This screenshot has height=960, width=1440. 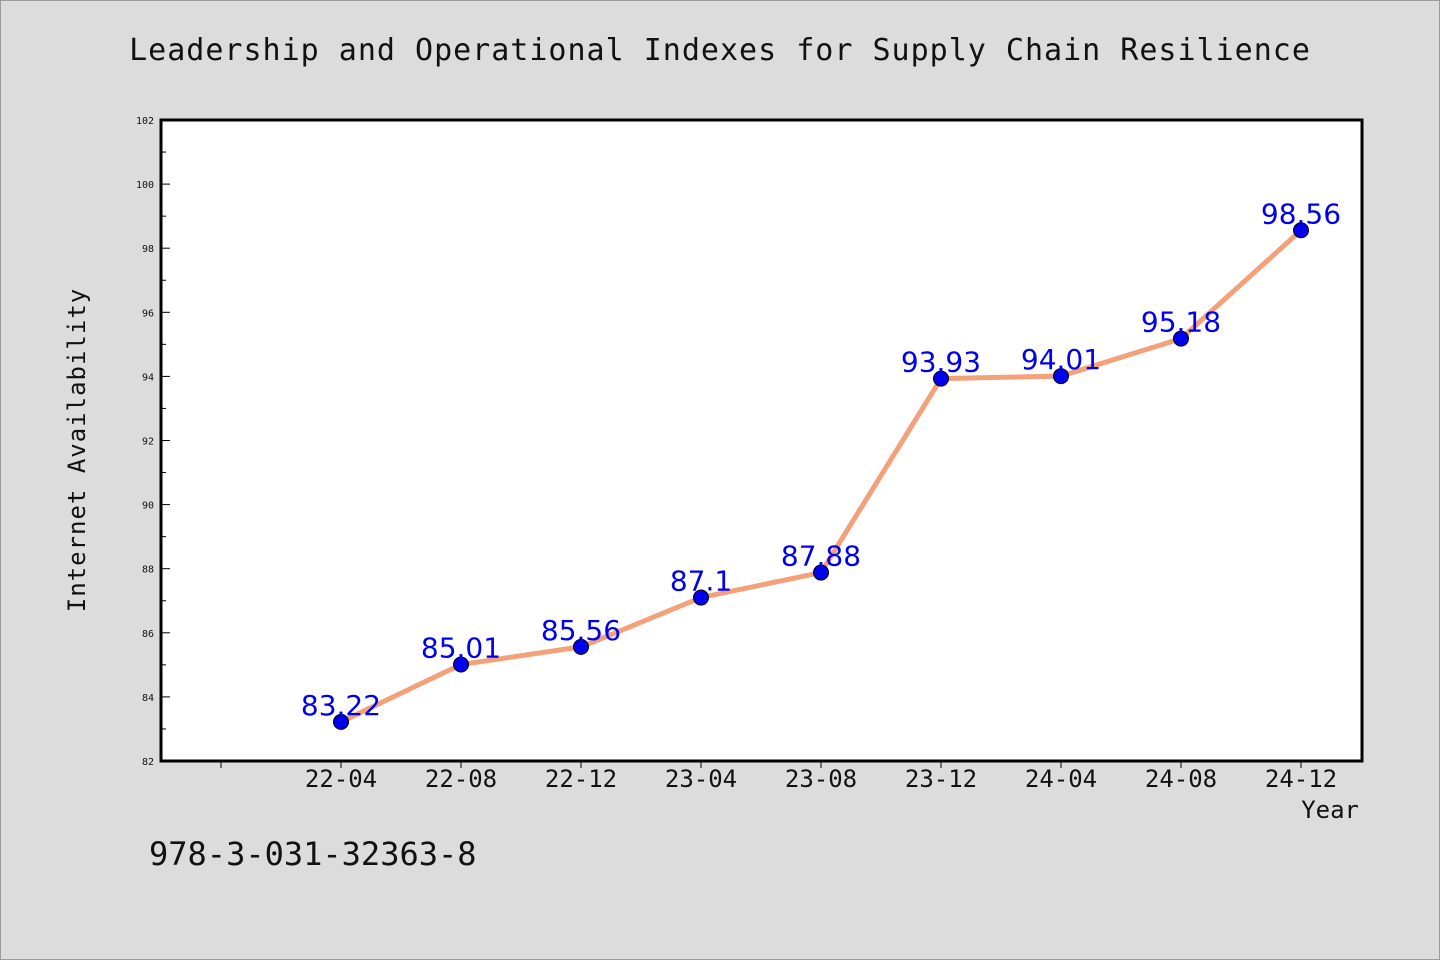 What do you see at coordinates (581, 630) in the screenshot?
I see `data-label-22-12: 85.56` at bounding box center [581, 630].